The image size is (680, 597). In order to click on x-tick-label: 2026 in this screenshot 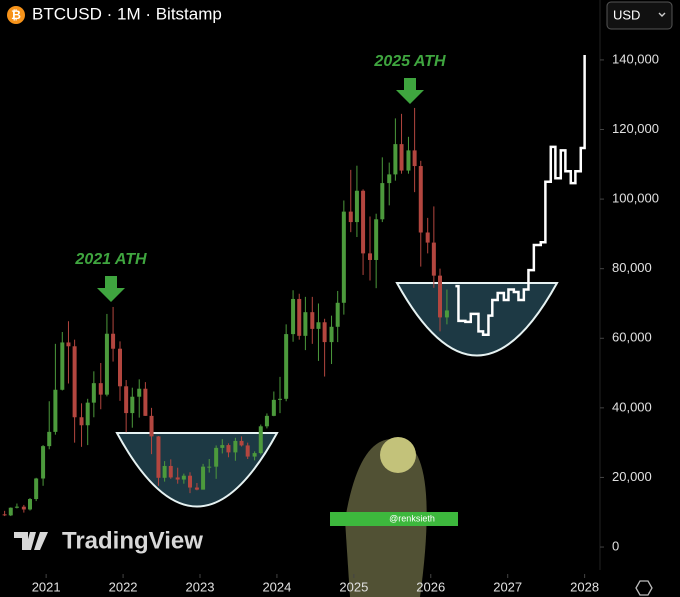, I will do `click(430, 586)`.